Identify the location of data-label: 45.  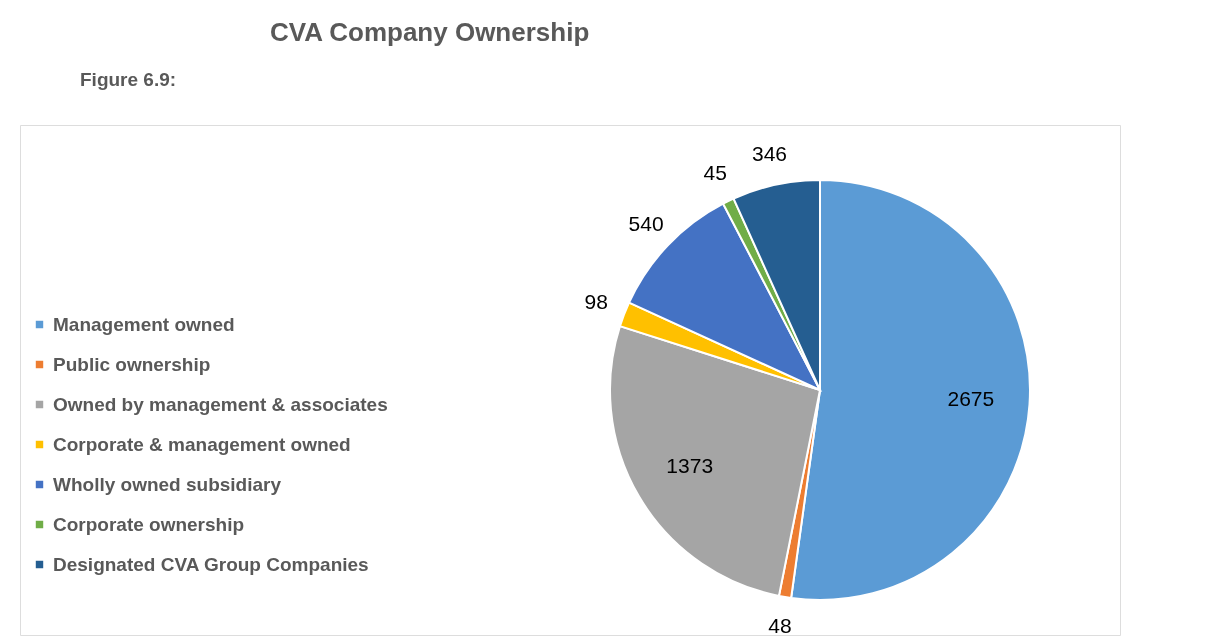
(715, 173).